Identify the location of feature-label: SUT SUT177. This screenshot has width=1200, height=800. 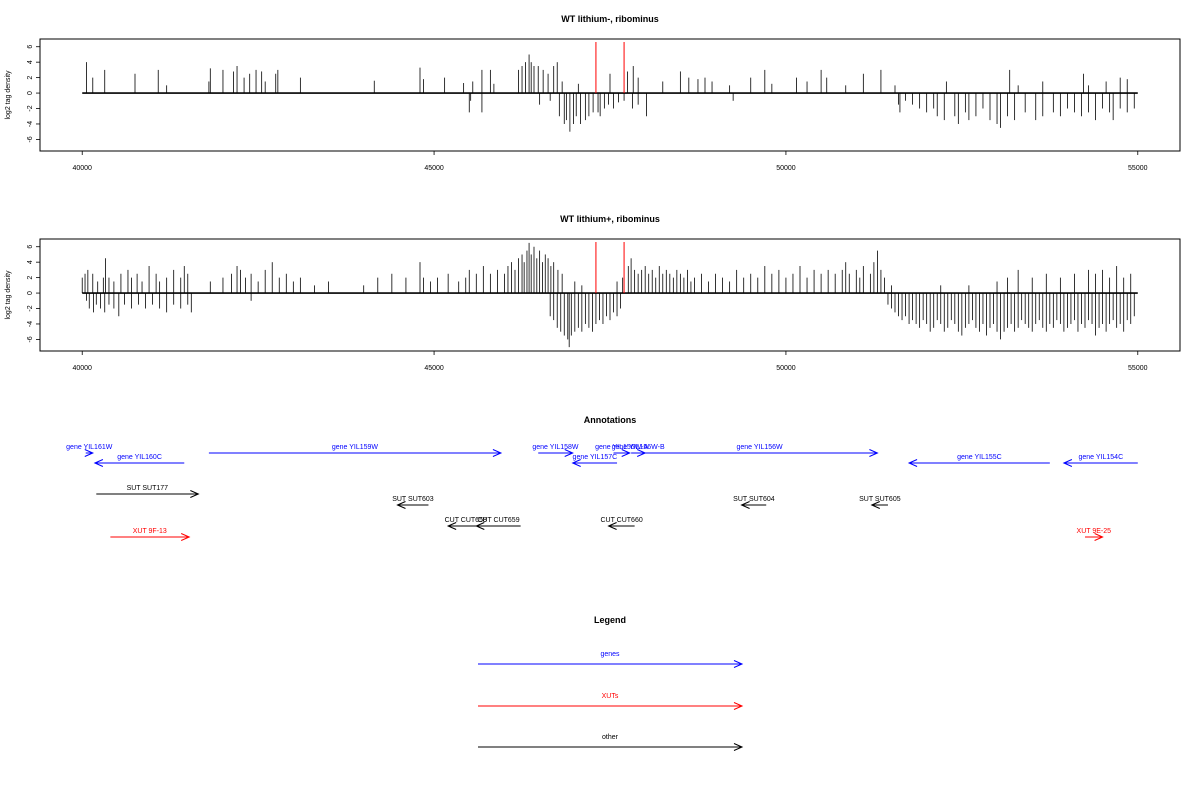
(148, 488).